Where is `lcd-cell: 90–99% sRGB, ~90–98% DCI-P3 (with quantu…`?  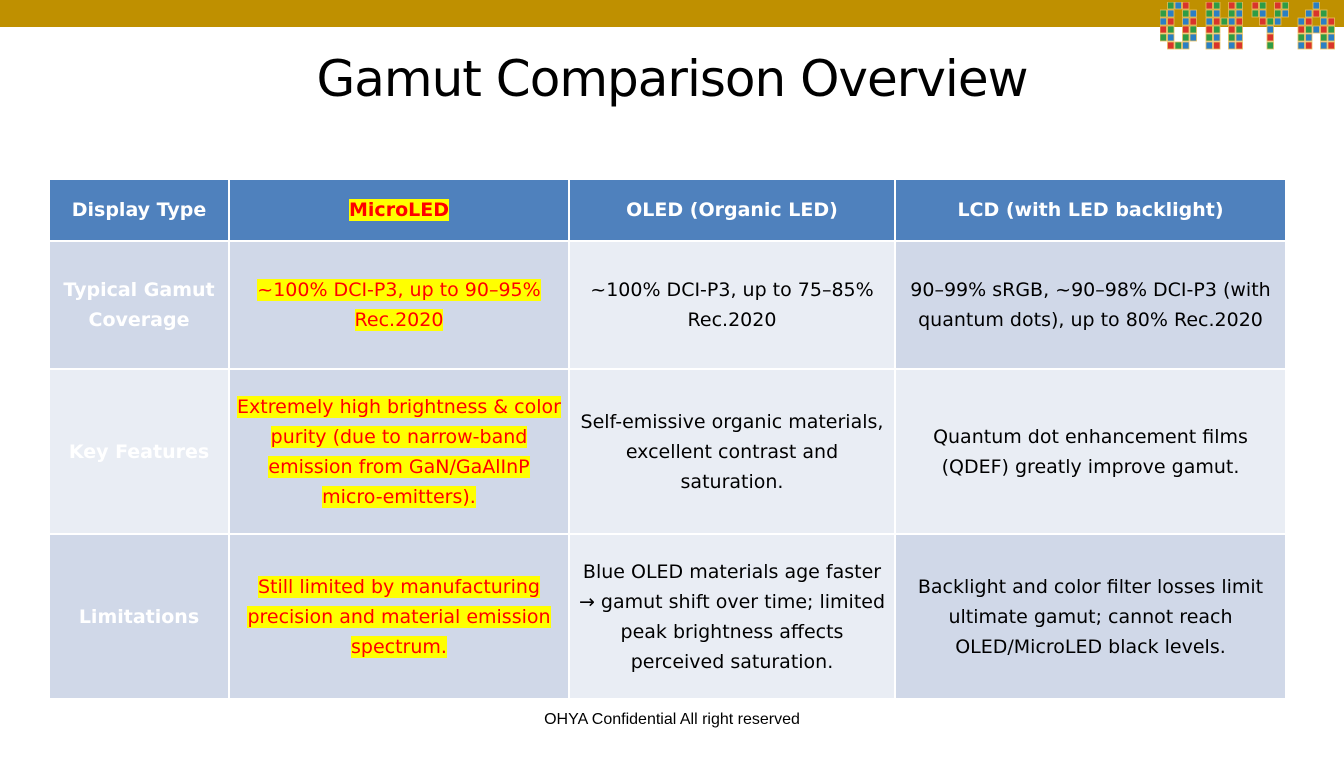
lcd-cell: 90–99% sRGB, ~90–98% DCI-P3 (with quantu… is located at coordinates (1090, 305).